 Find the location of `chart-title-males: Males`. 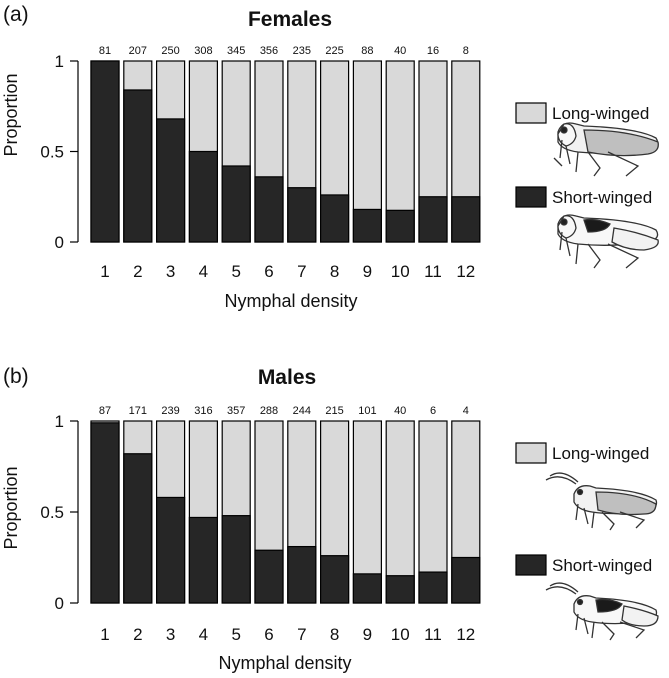

chart-title-males: Males is located at coordinates (287, 377).